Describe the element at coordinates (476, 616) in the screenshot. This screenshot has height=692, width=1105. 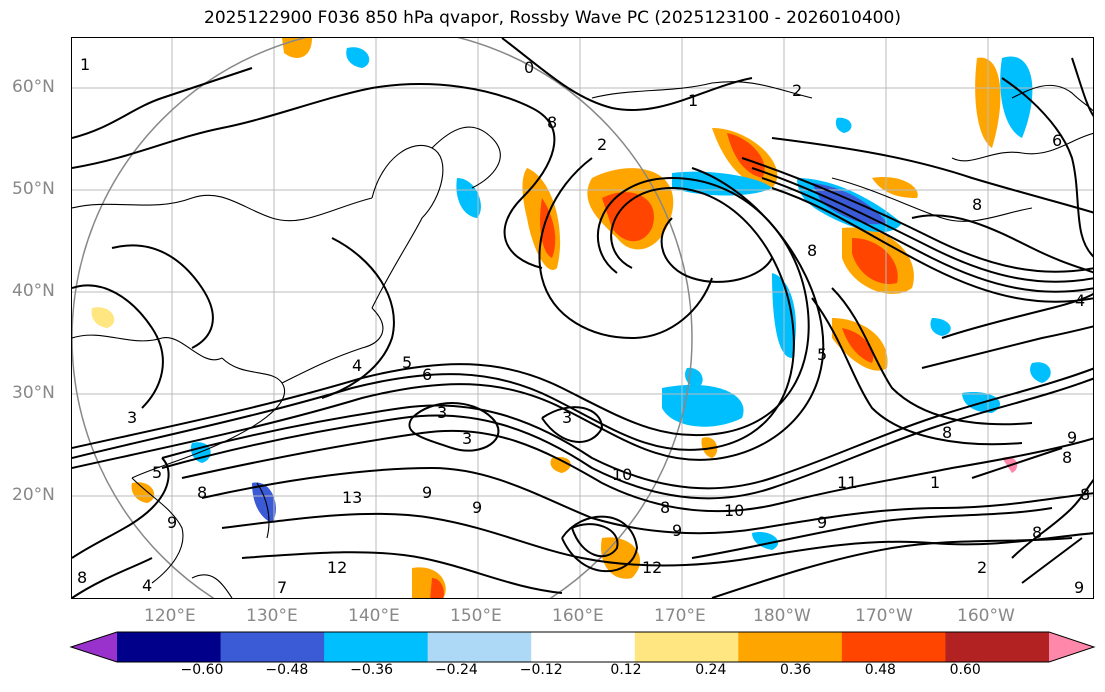
I see `lon-label: 150°E` at that location.